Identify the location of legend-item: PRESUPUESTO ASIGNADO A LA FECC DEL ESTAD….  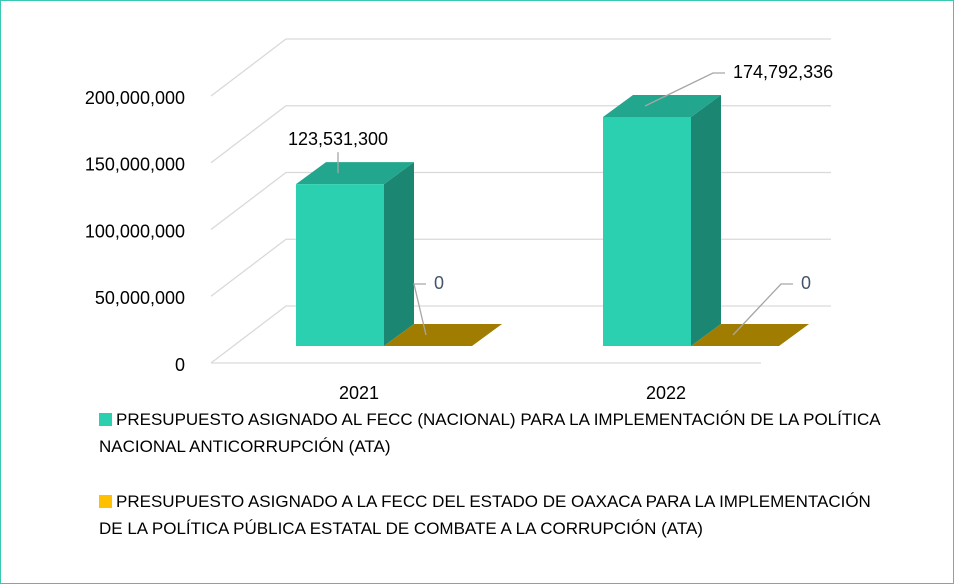
(499, 515).